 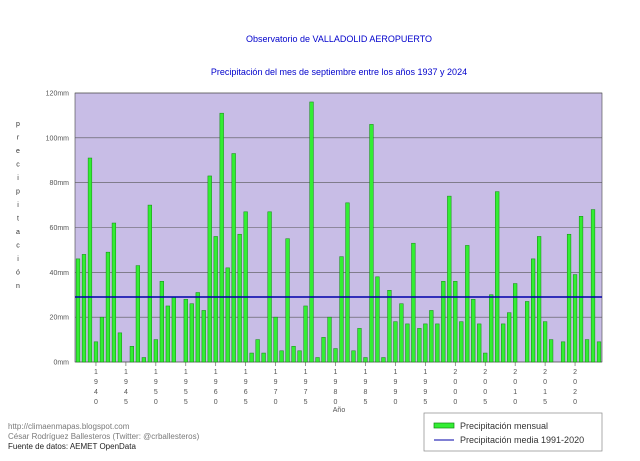 I want to click on footer-source: Fuente de datos: AEMET OpenData, so click(x=72, y=446).